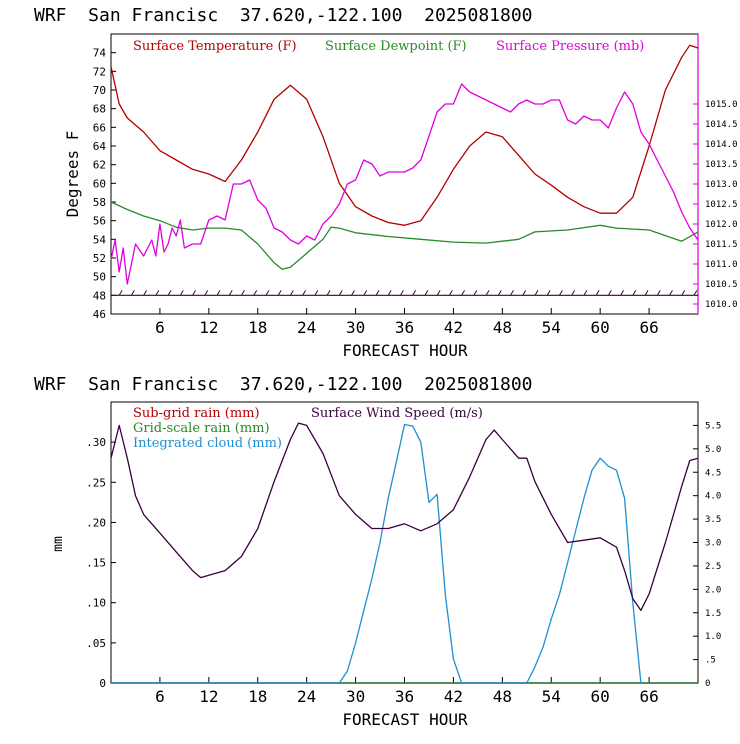  I want to click on y-tick-label: .25, so click(96, 482).